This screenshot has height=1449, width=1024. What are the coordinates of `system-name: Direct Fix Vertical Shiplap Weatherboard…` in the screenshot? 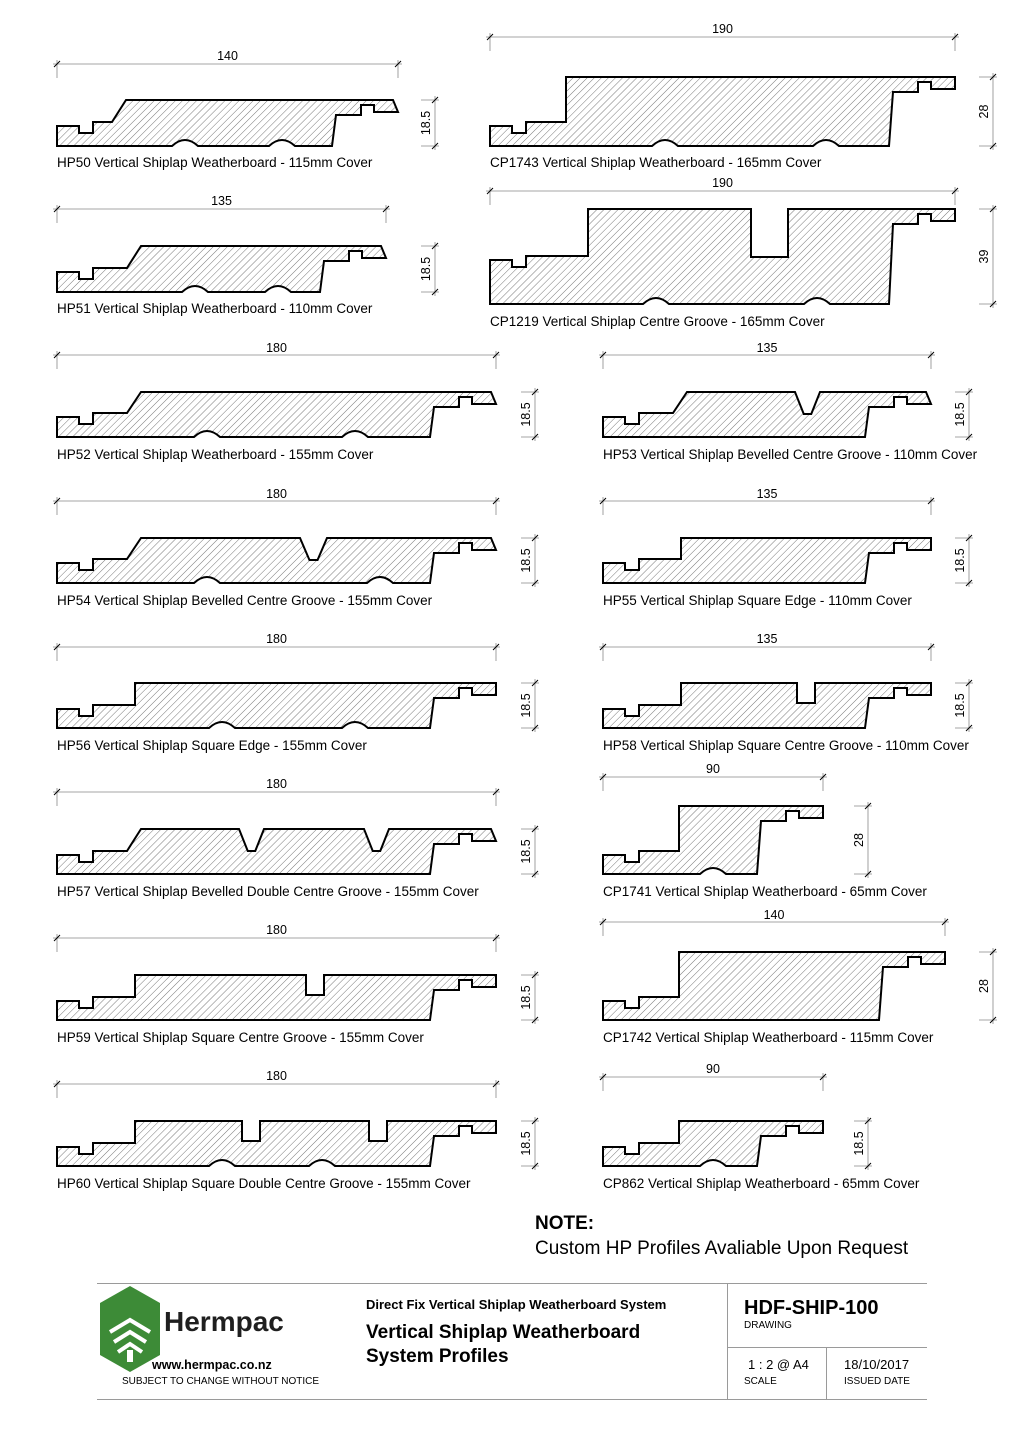 It's located at (516, 1304).